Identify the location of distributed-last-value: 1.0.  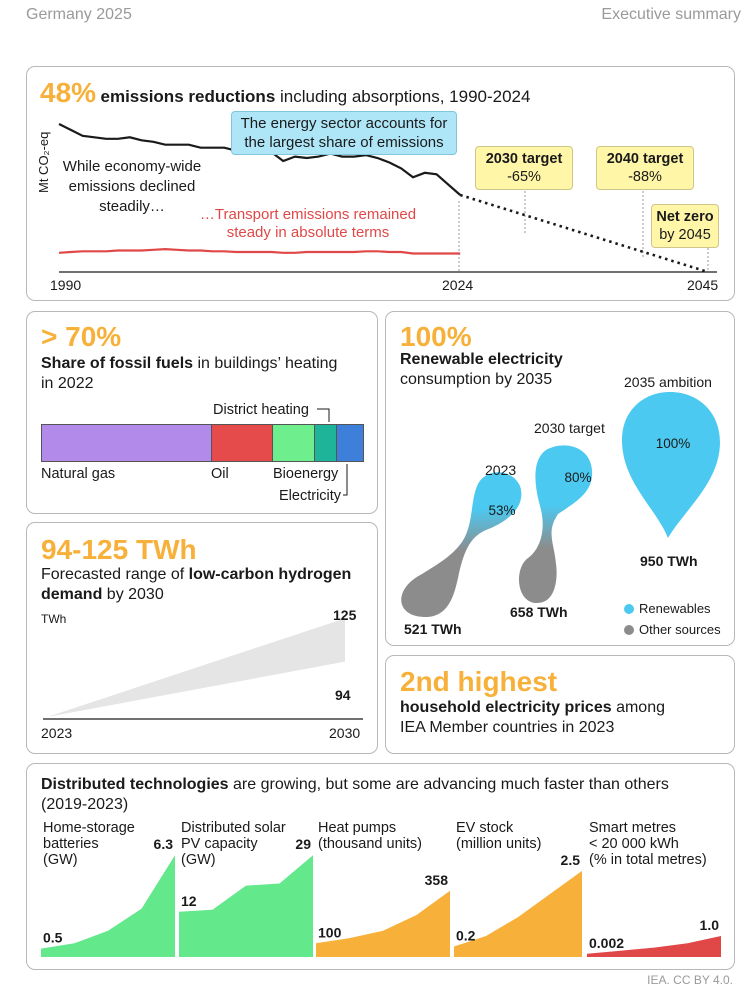
(710, 925).